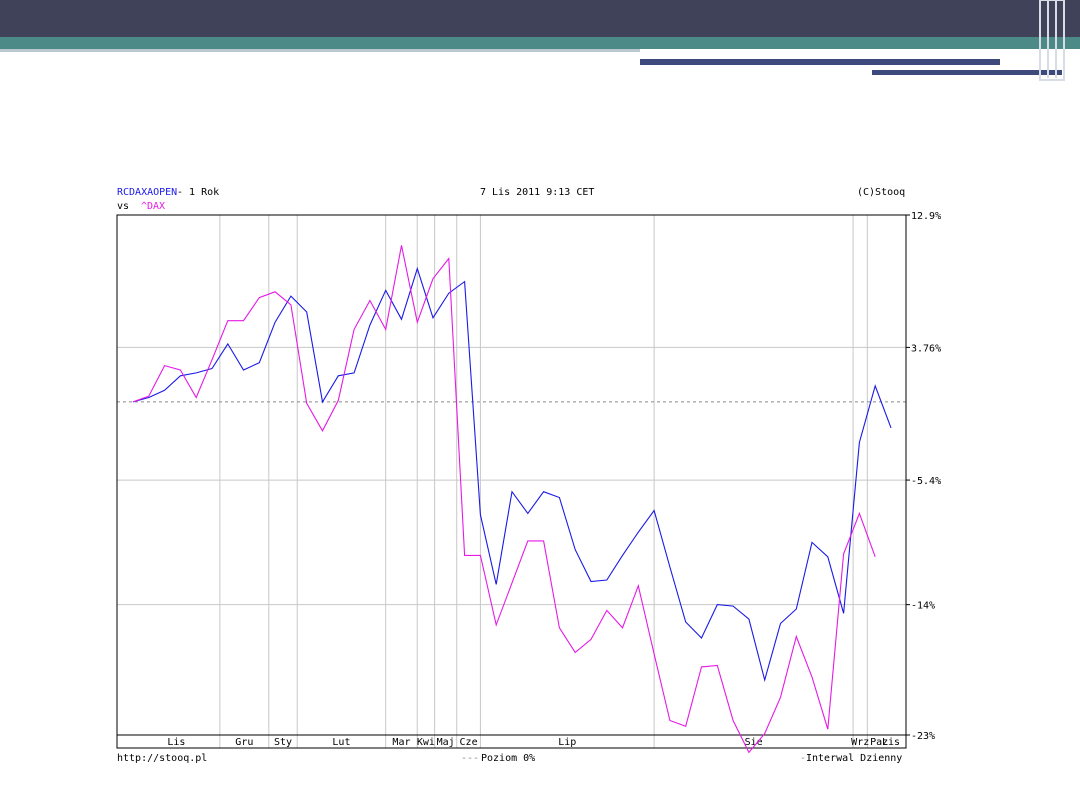 This screenshot has height=810, width=1080. What do you see at coordinates (162, 758) in the screenshot?
I see `footer-source: http://stooq.pl` at bounding box center [162, 758].